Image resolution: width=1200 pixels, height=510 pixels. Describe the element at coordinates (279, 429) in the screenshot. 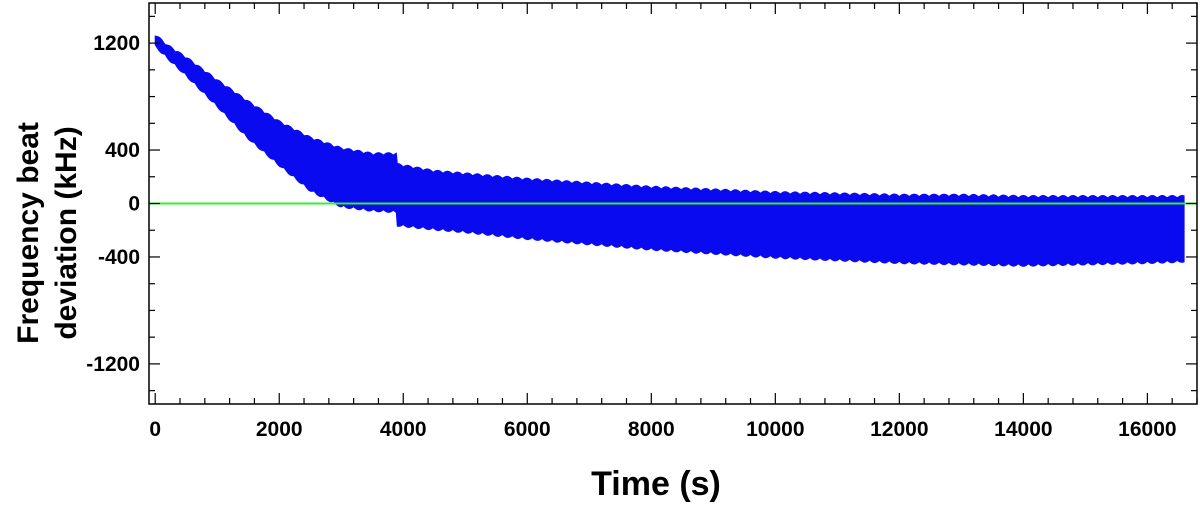

I see `x-tick-label: 2000` at that location.